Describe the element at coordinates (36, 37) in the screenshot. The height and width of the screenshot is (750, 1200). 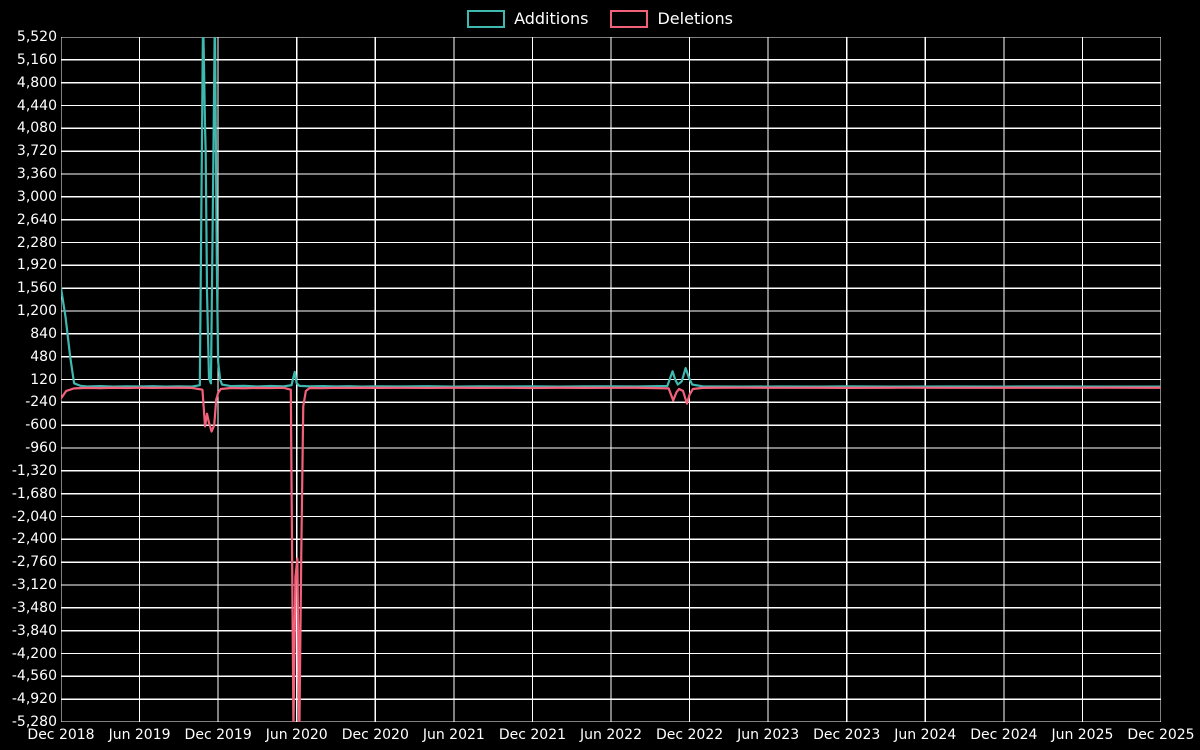
I see `y-tick-label: 5,520` at that location.